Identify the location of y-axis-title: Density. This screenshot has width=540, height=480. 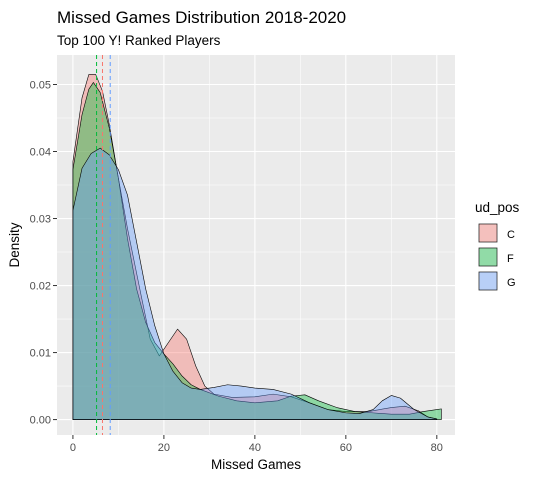
(14, 244).